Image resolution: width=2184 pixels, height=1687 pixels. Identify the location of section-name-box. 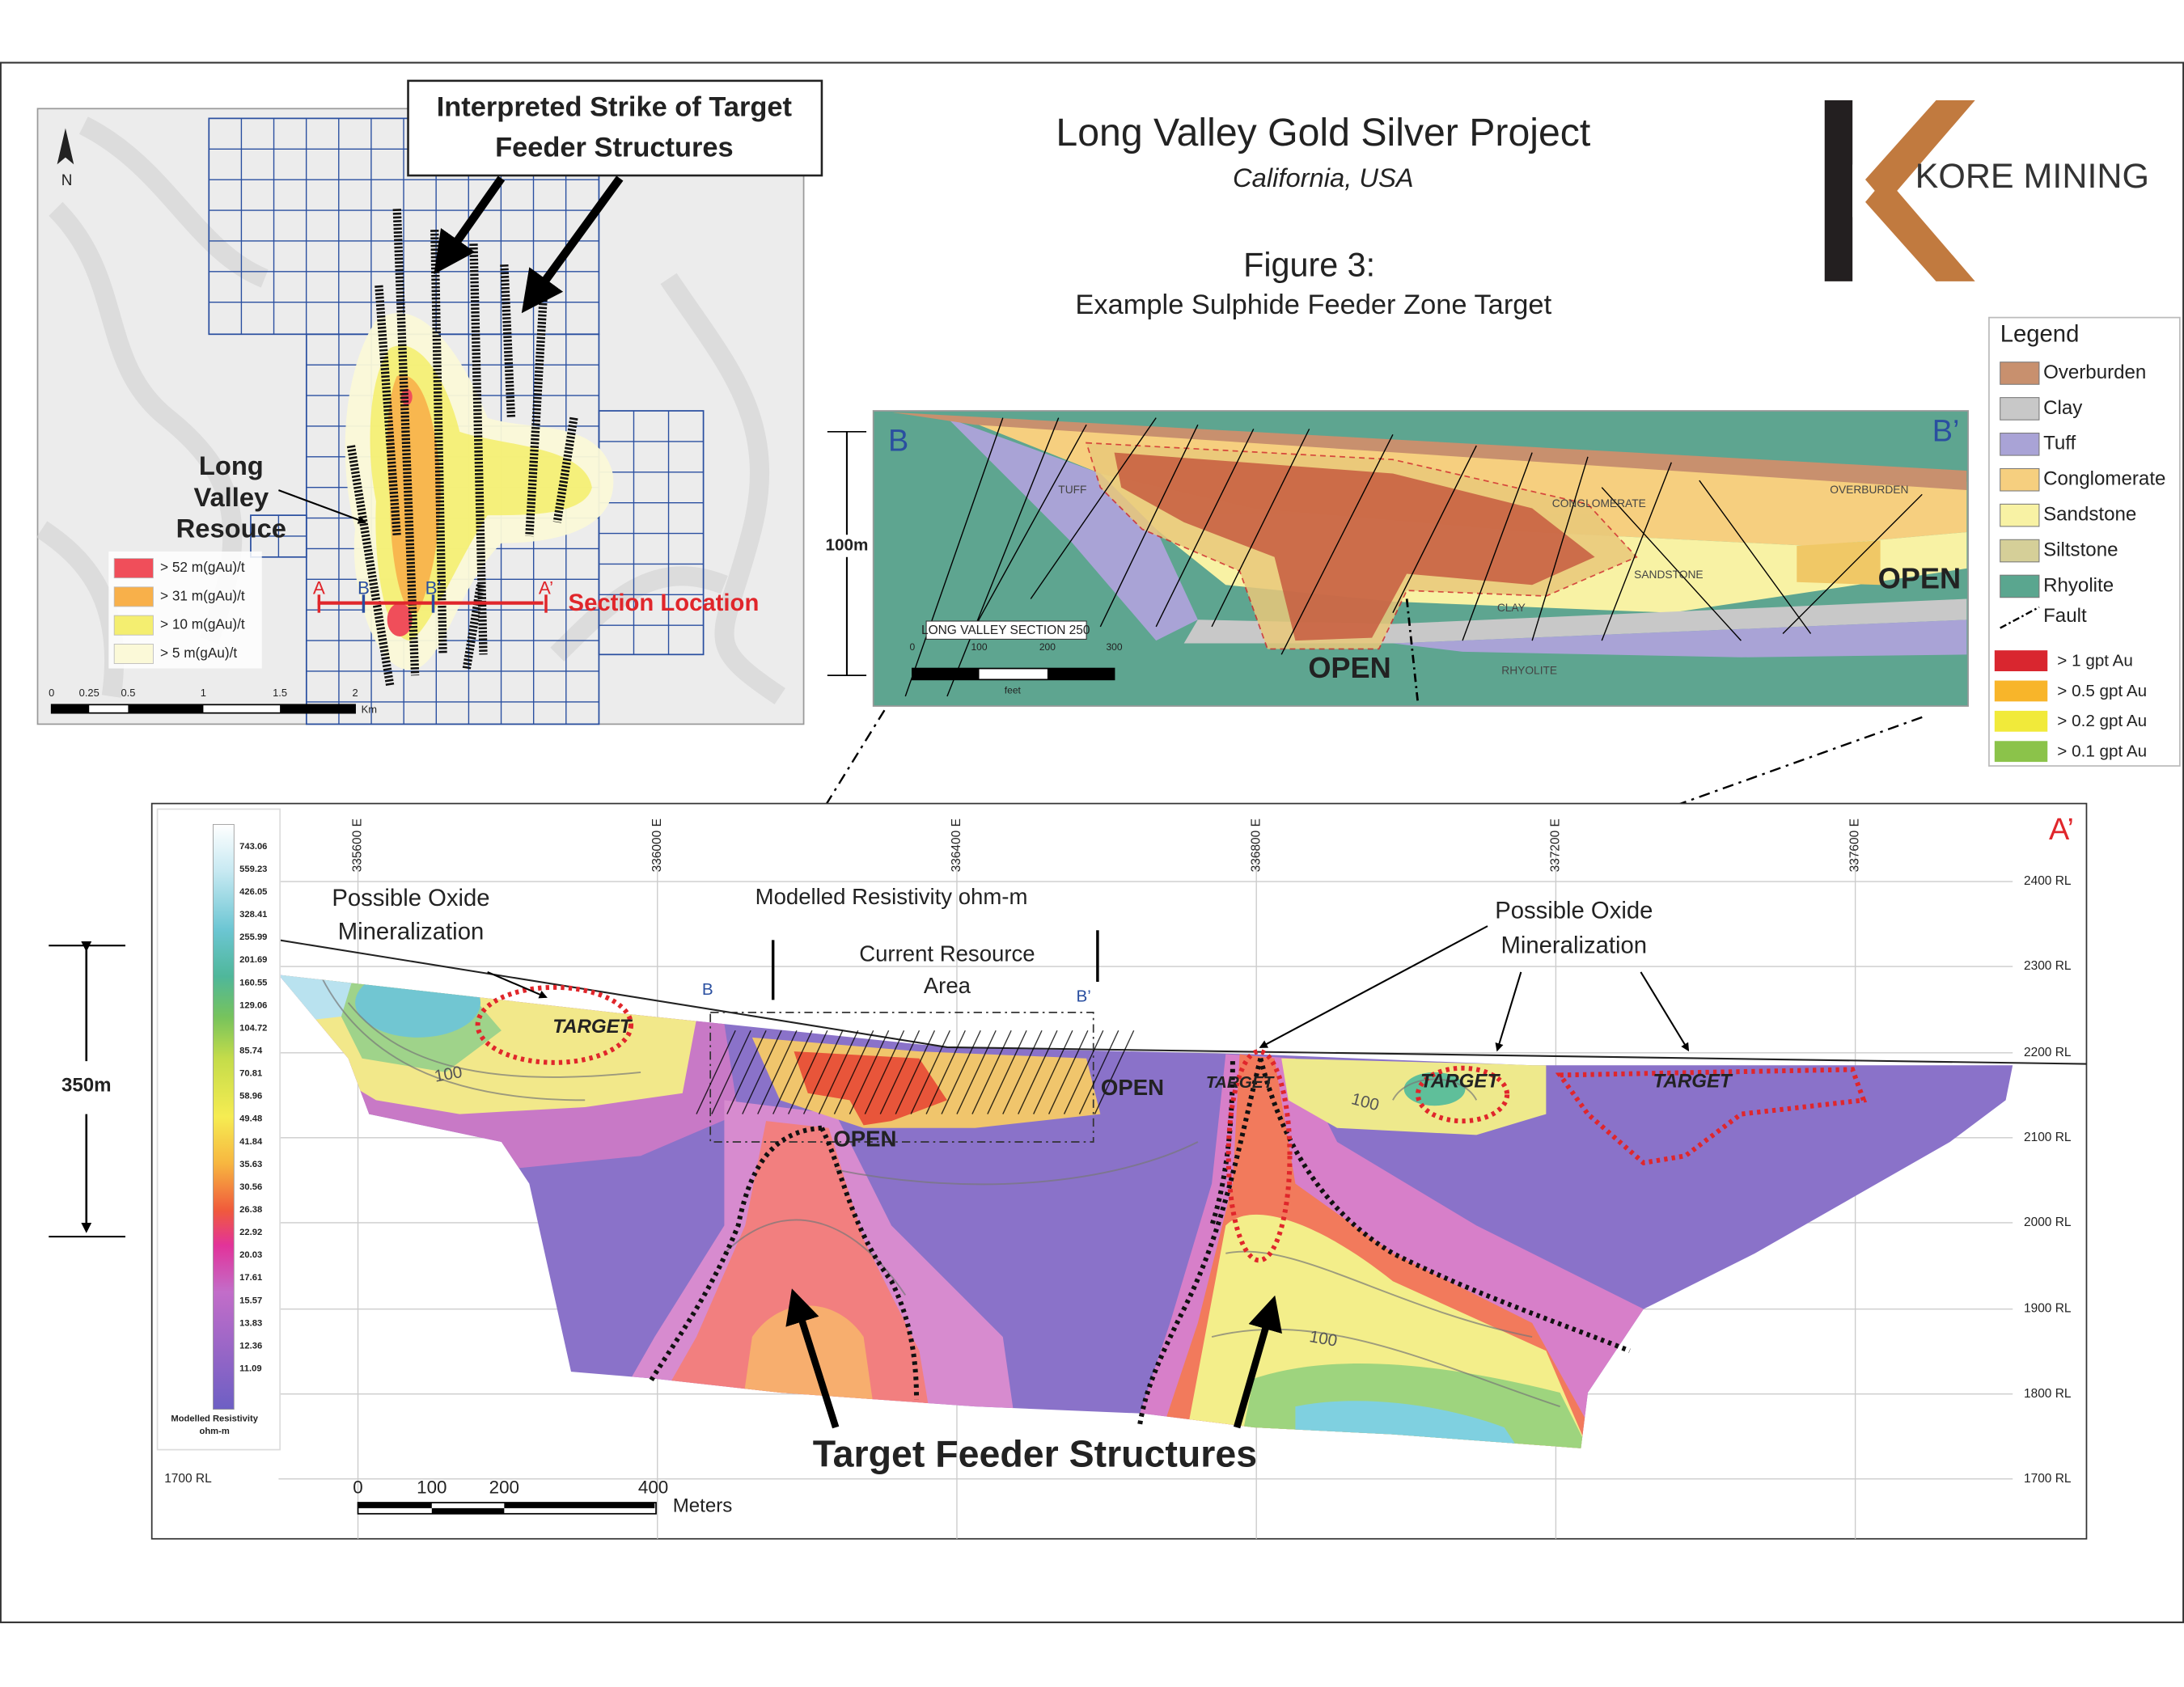
(1006, 630).